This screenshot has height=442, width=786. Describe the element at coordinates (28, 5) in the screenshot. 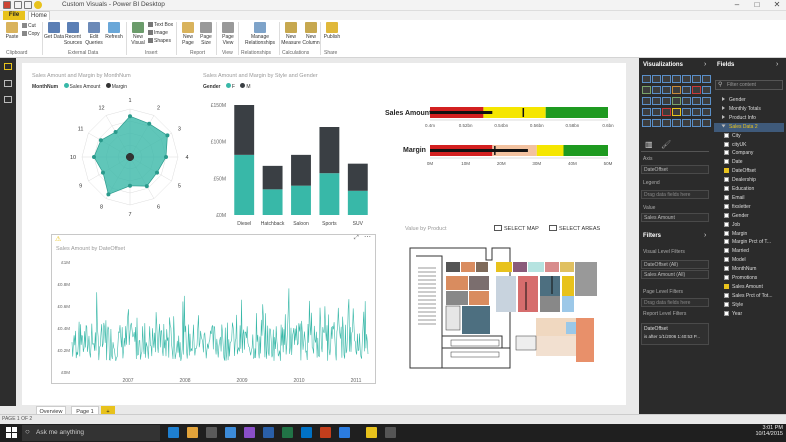

I see `undo-icon` at that location.